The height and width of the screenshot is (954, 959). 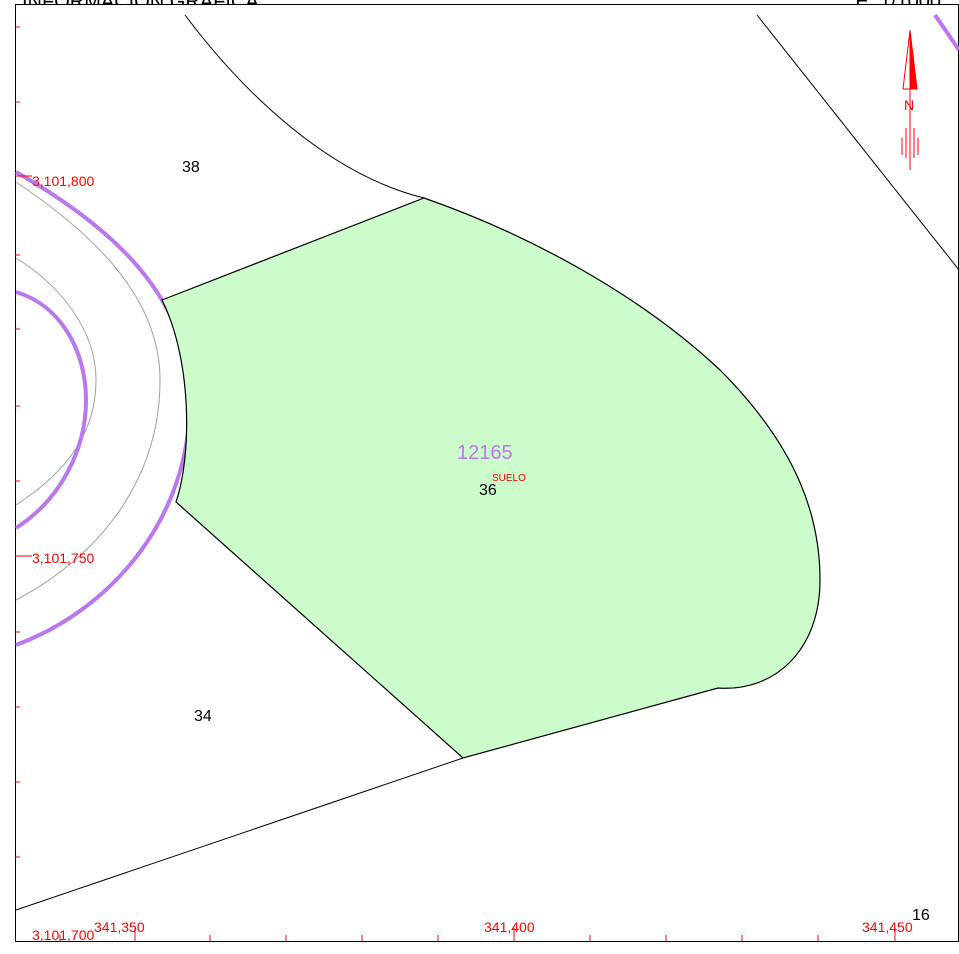 What do you see at coordinates (485, 453) in the screenshot?
I see `plot-reference: 12165` at bounding box center [485, 453].